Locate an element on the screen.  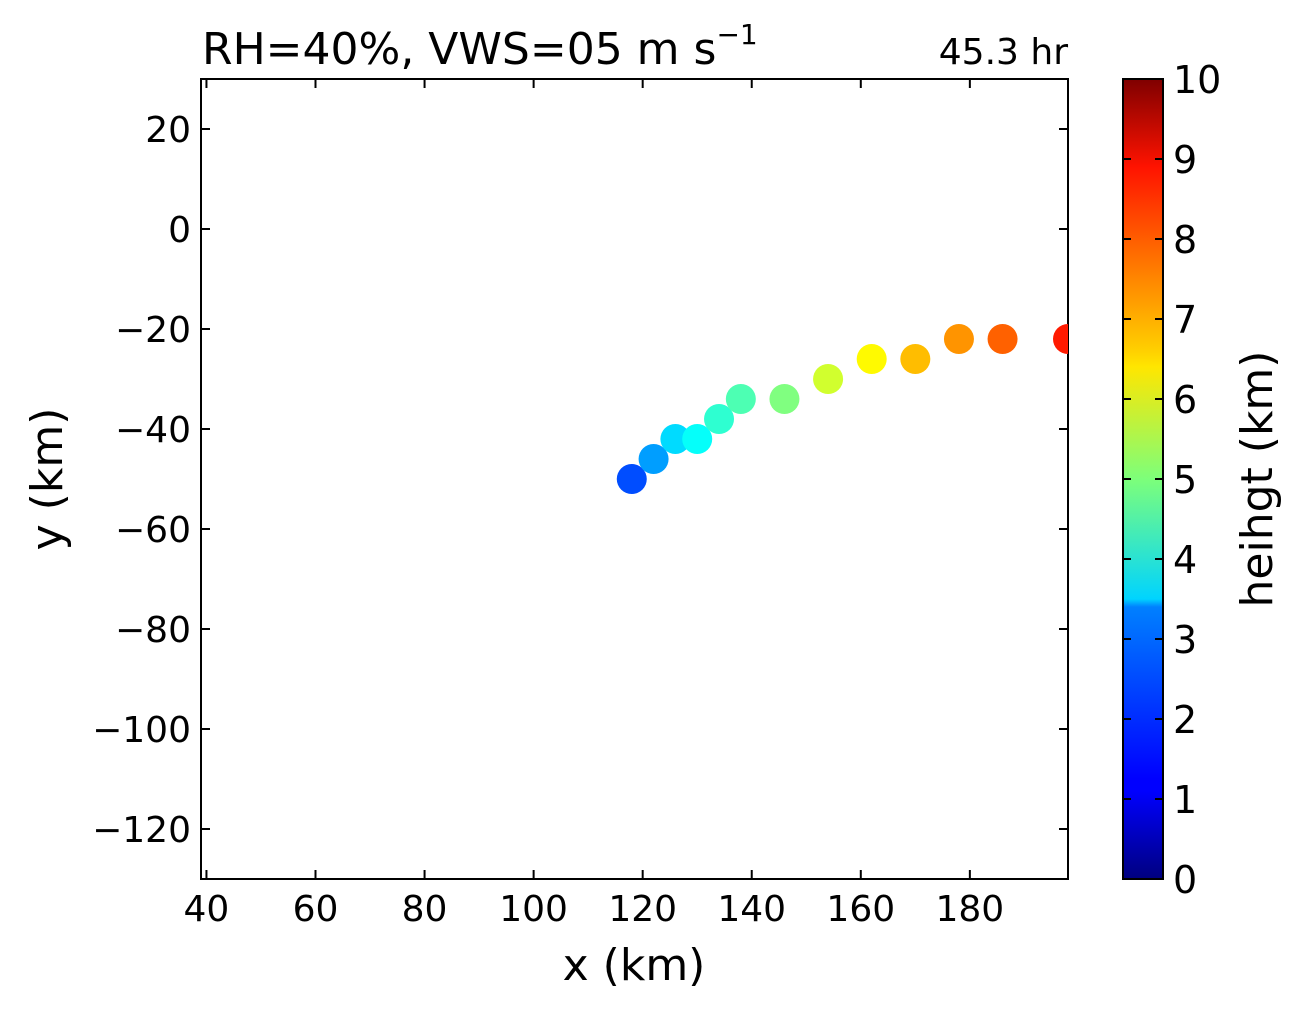
colorbar-tick-label: 5 is located at coordinates (1185, 480).